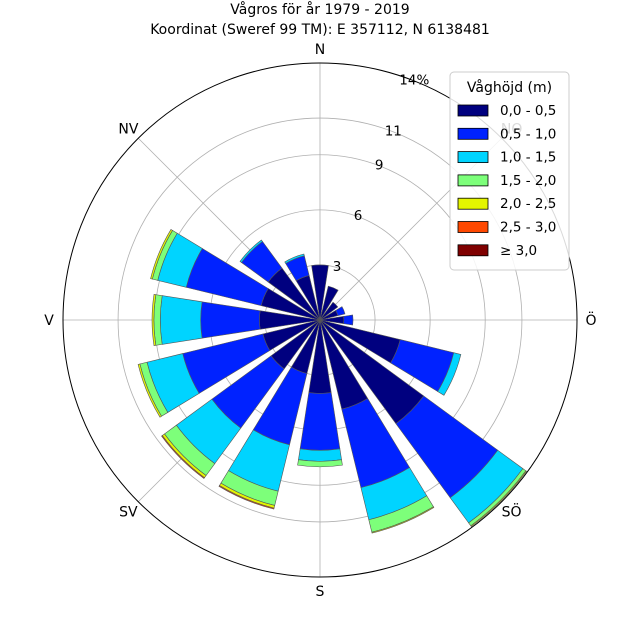  I want to click on r-tick-label-0: 3, so click(337, 267).